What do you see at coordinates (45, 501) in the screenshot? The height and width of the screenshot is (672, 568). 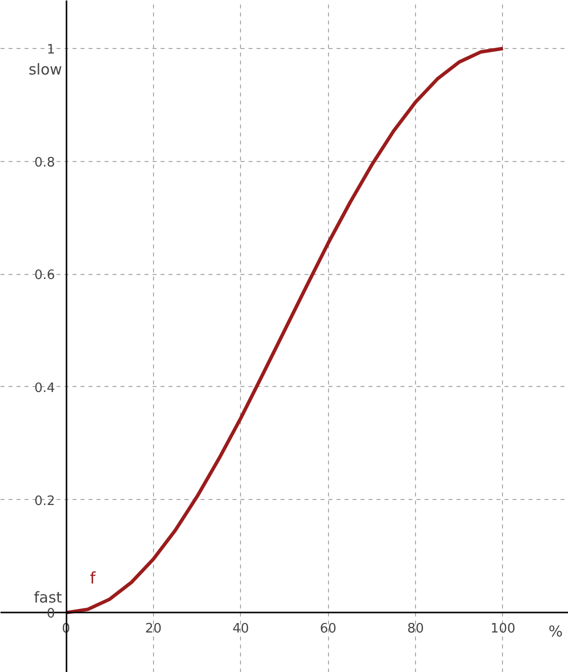 I see `y-tick-label: 0.2` at bounding box center [45, 501].